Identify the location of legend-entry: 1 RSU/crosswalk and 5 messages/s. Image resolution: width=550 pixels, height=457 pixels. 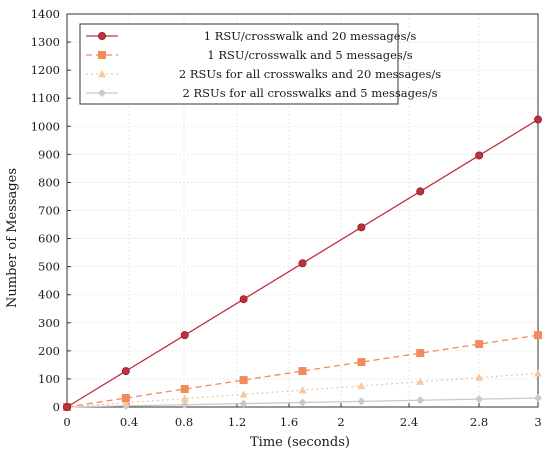
(249, 55).